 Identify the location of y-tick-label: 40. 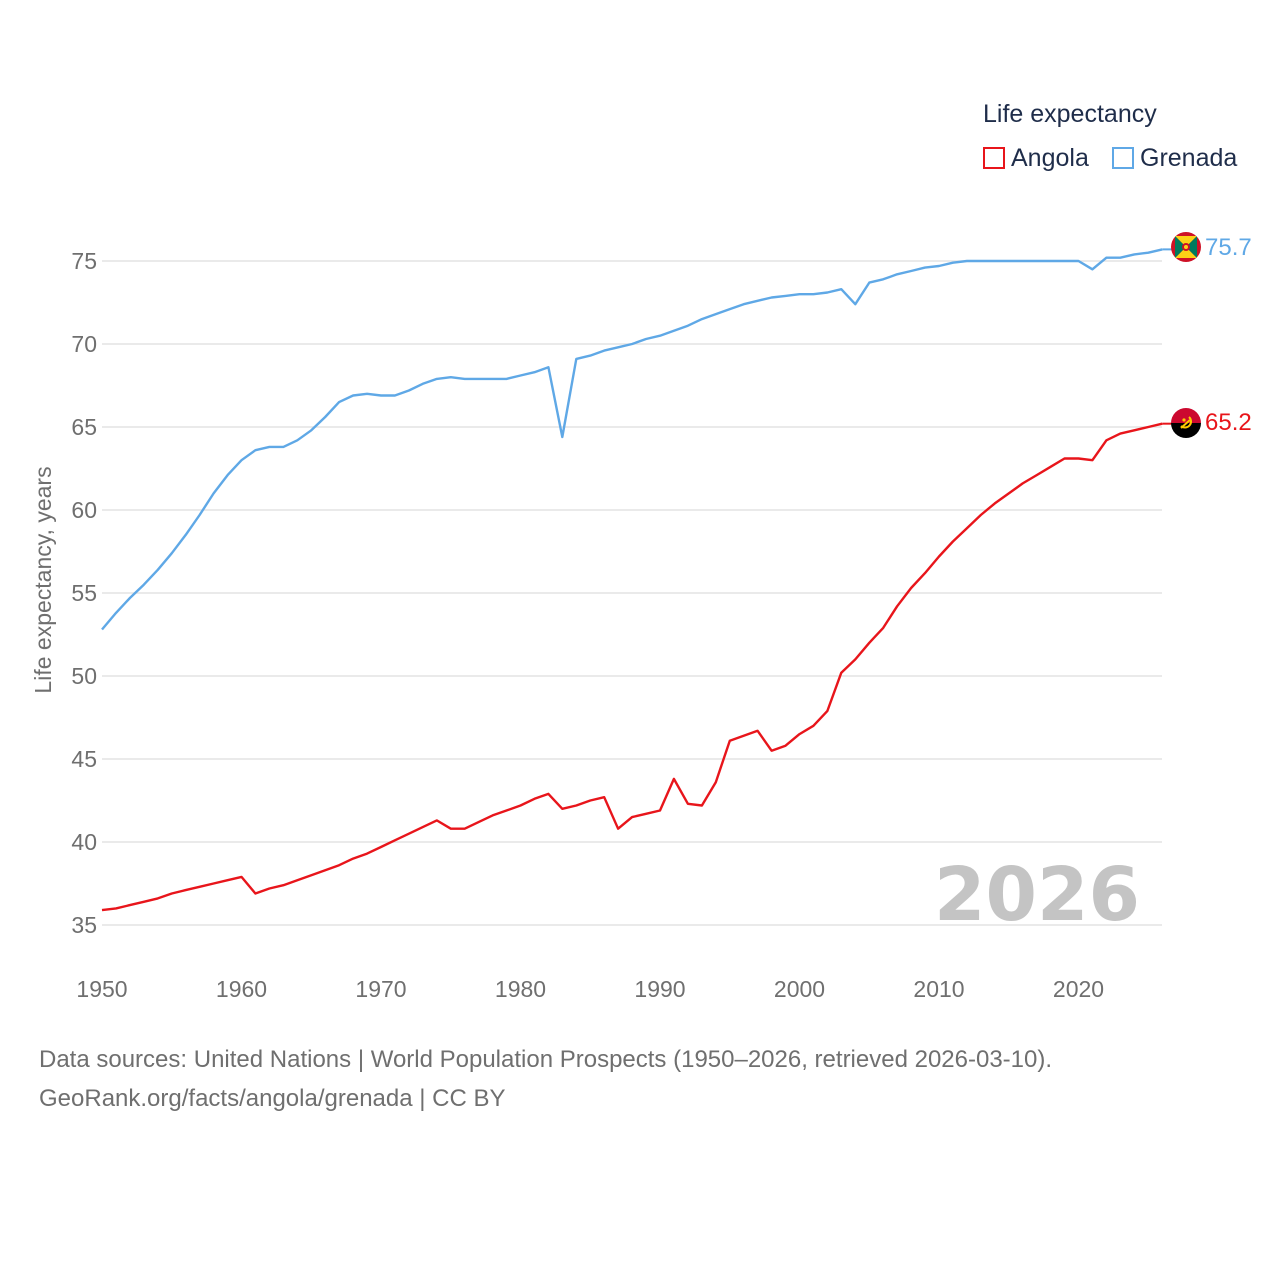
(84, 842).